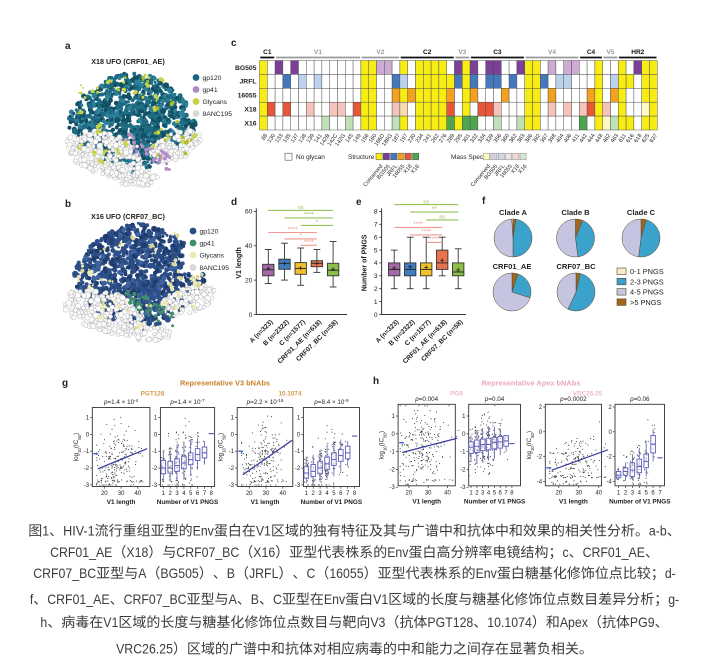 This screenshot has height=671, width=709. What do you see at coordinates (359, 202) in the screenshot?
I see `svg-text: e` at bounding box center [359, 202].